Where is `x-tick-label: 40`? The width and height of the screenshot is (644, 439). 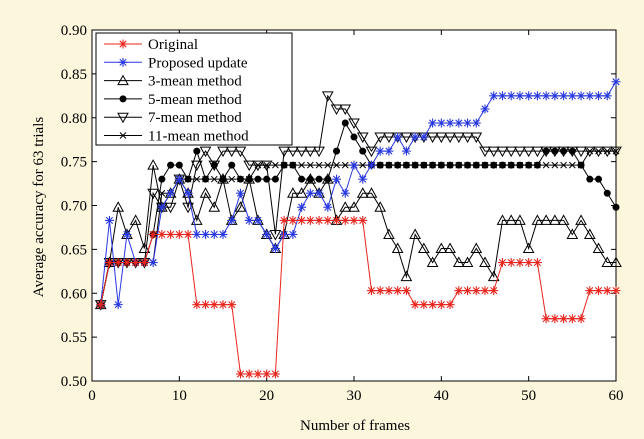
x-tick-label: 40 is located at coordinates (441, 396).